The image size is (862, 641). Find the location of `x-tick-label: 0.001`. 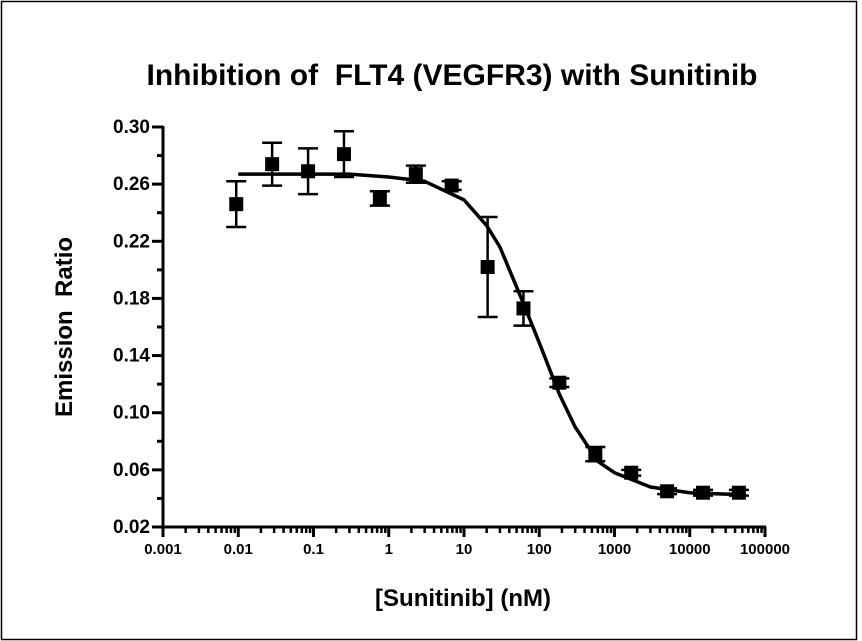

x-tick-label: 0.001 is located at coordinates (163, 549).